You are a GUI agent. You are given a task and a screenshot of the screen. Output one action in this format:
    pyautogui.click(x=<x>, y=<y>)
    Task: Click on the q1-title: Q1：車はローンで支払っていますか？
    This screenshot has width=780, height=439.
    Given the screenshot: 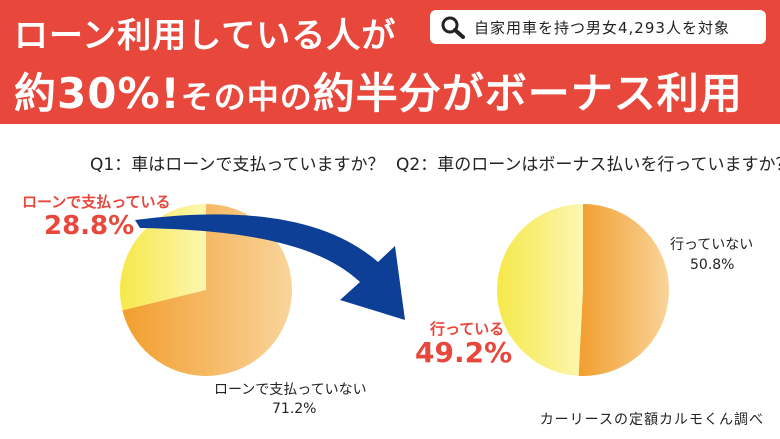 What is the action you would take?
    pyautogui.click(x=237, y=165)
    